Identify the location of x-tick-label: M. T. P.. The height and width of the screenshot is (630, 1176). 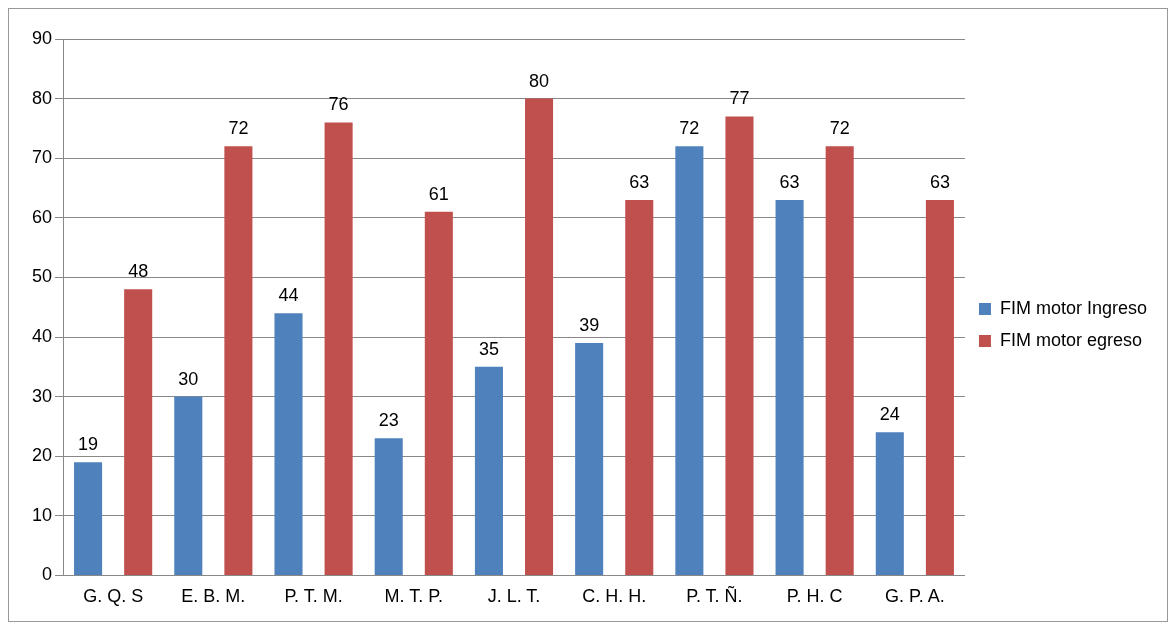
(413, 596).